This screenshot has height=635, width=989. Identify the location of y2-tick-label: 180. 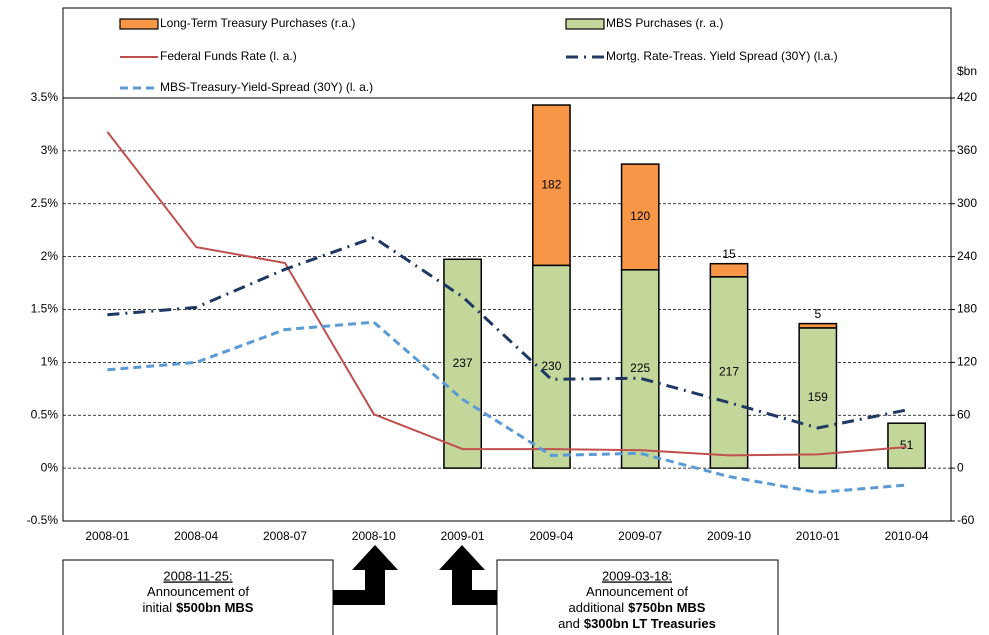
(967, 309).